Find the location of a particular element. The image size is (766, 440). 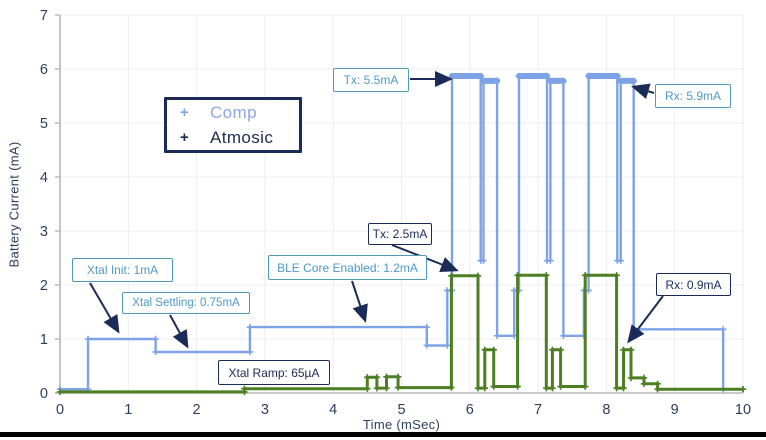

legend-item-comp: + Comp is located at coordinates (239, 113).